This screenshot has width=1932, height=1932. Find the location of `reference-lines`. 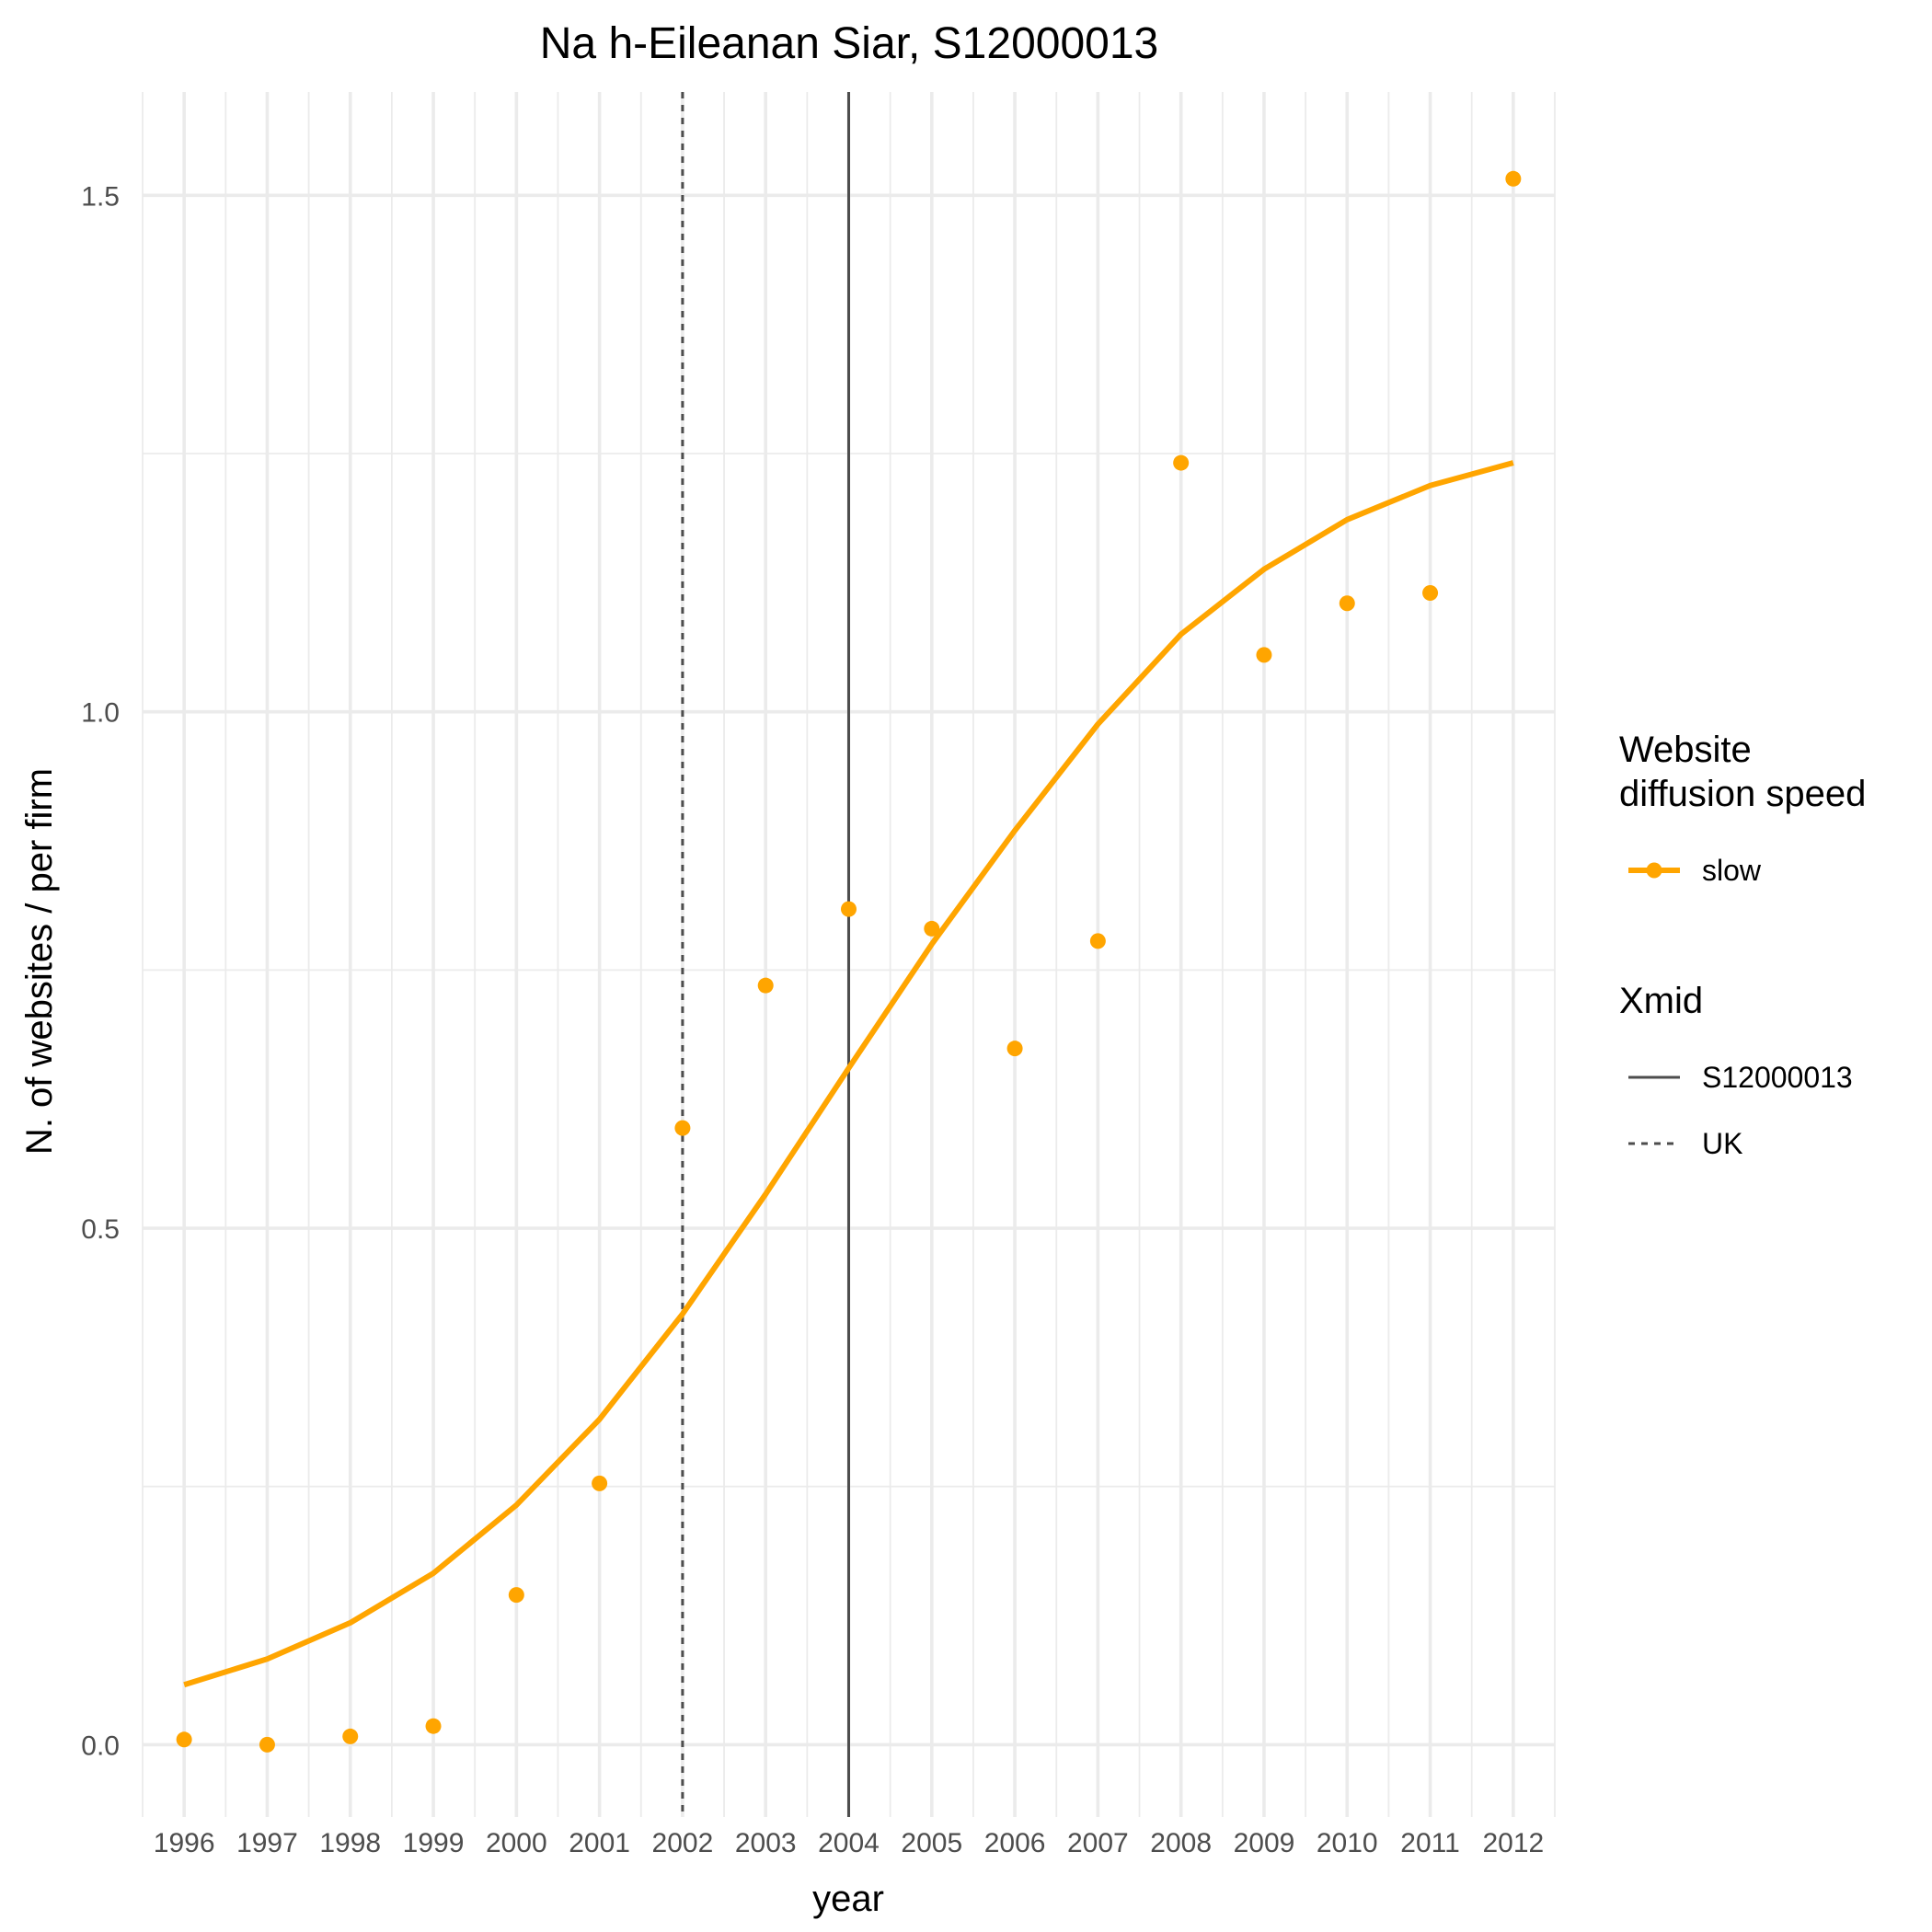

reference-lines is located at coordinates (765, 954).